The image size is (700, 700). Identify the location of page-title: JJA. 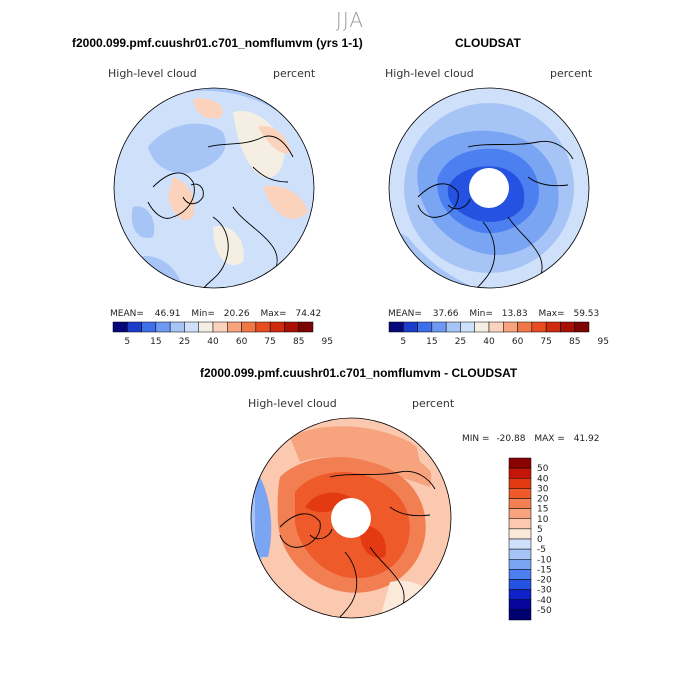
(350, 20).